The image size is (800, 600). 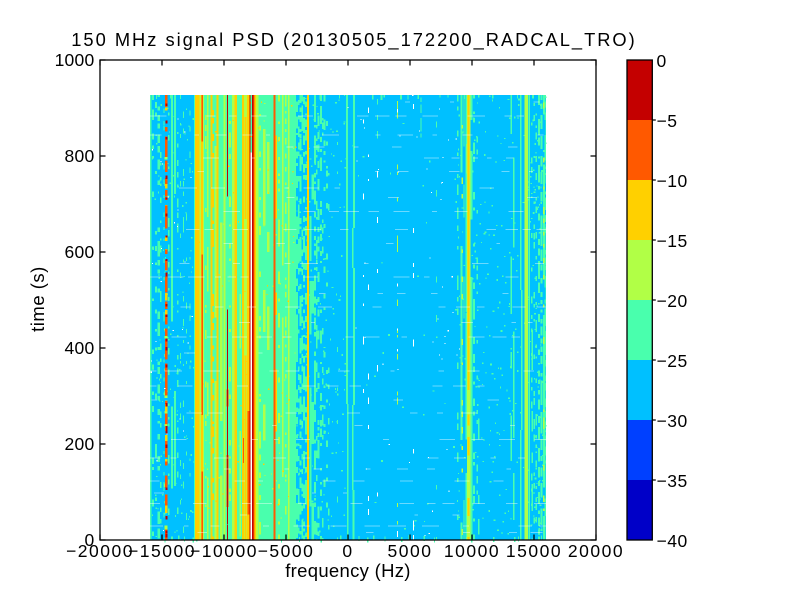 I want to click on svg-text: 20000, so click(x=596, y=551).